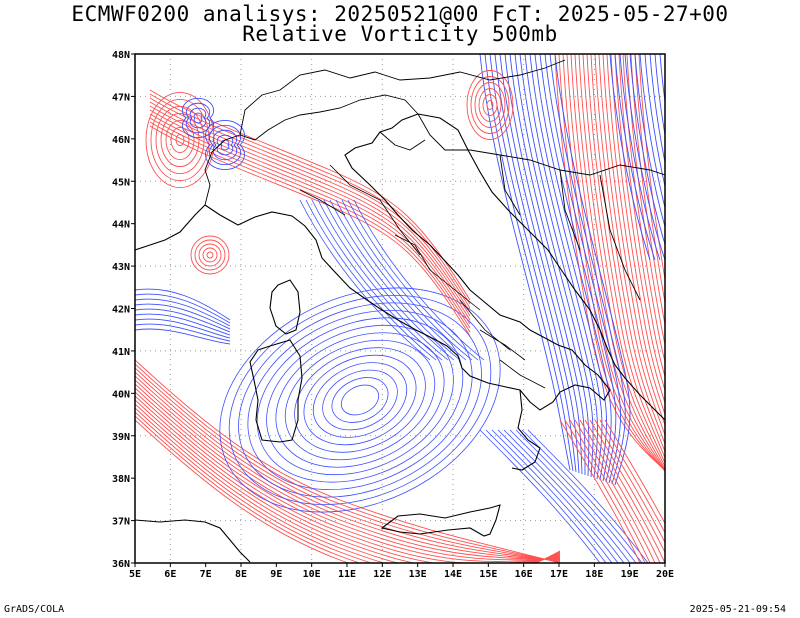 The height and width of the screenshot is (618, 800). Describe the element at coordinates (121, 310) in the screenshot. I see `lat-tick-label: 42N` at that location.